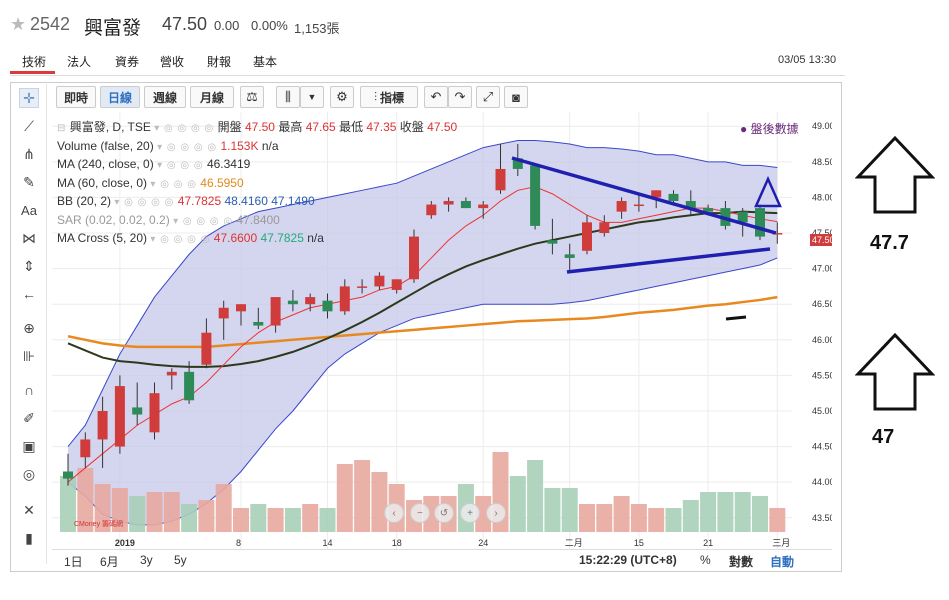  I want to click on tab-margin: 資券, so click(127, 62).